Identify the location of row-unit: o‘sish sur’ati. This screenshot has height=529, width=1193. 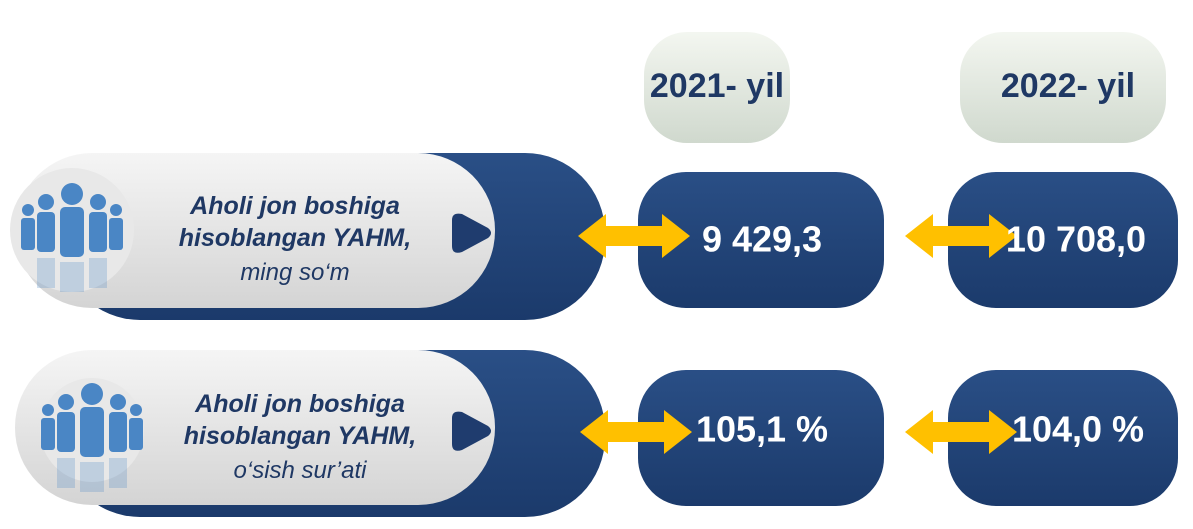
(301, 470).